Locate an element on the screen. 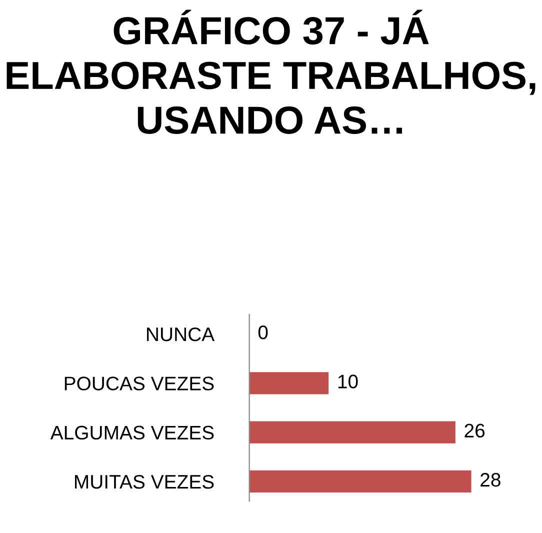  y-tick-label: POUCAS VEZES is located at coordinates (139, 383).